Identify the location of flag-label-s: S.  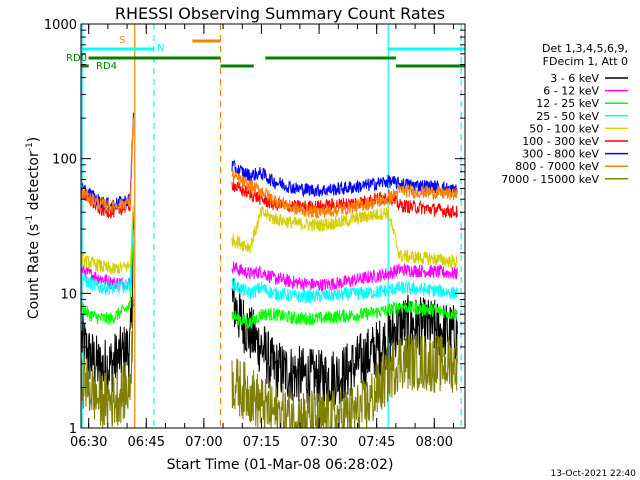
(122, 40).